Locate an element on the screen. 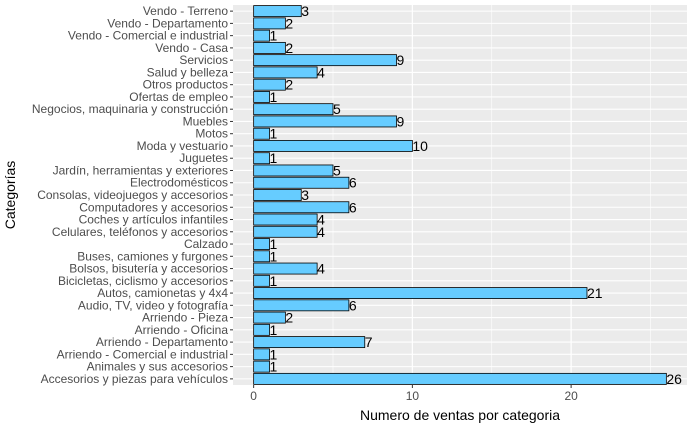 This screenshot has height=432, width=697. y-tick-label: Electrodomésticos is located at coordinates (179, 183).